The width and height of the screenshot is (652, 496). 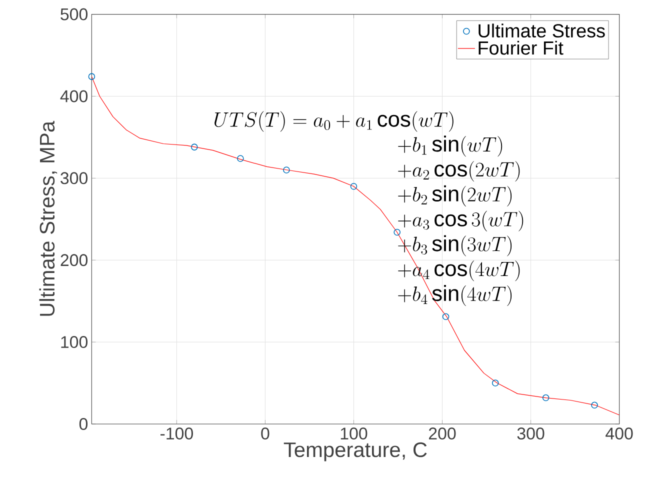 I want to click on legend-label: Ultimate Stress, so click(x=541, y=31).